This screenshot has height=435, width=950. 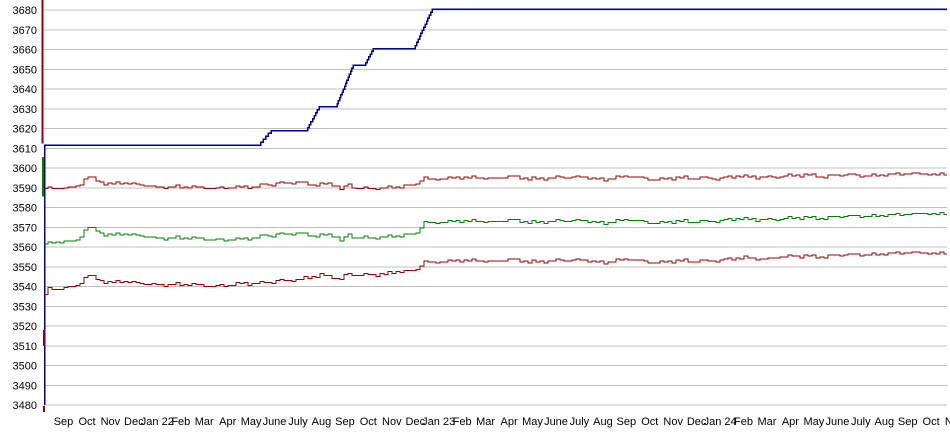 I want to click on y-tick-label: 3670, so click(x=25, y=31).